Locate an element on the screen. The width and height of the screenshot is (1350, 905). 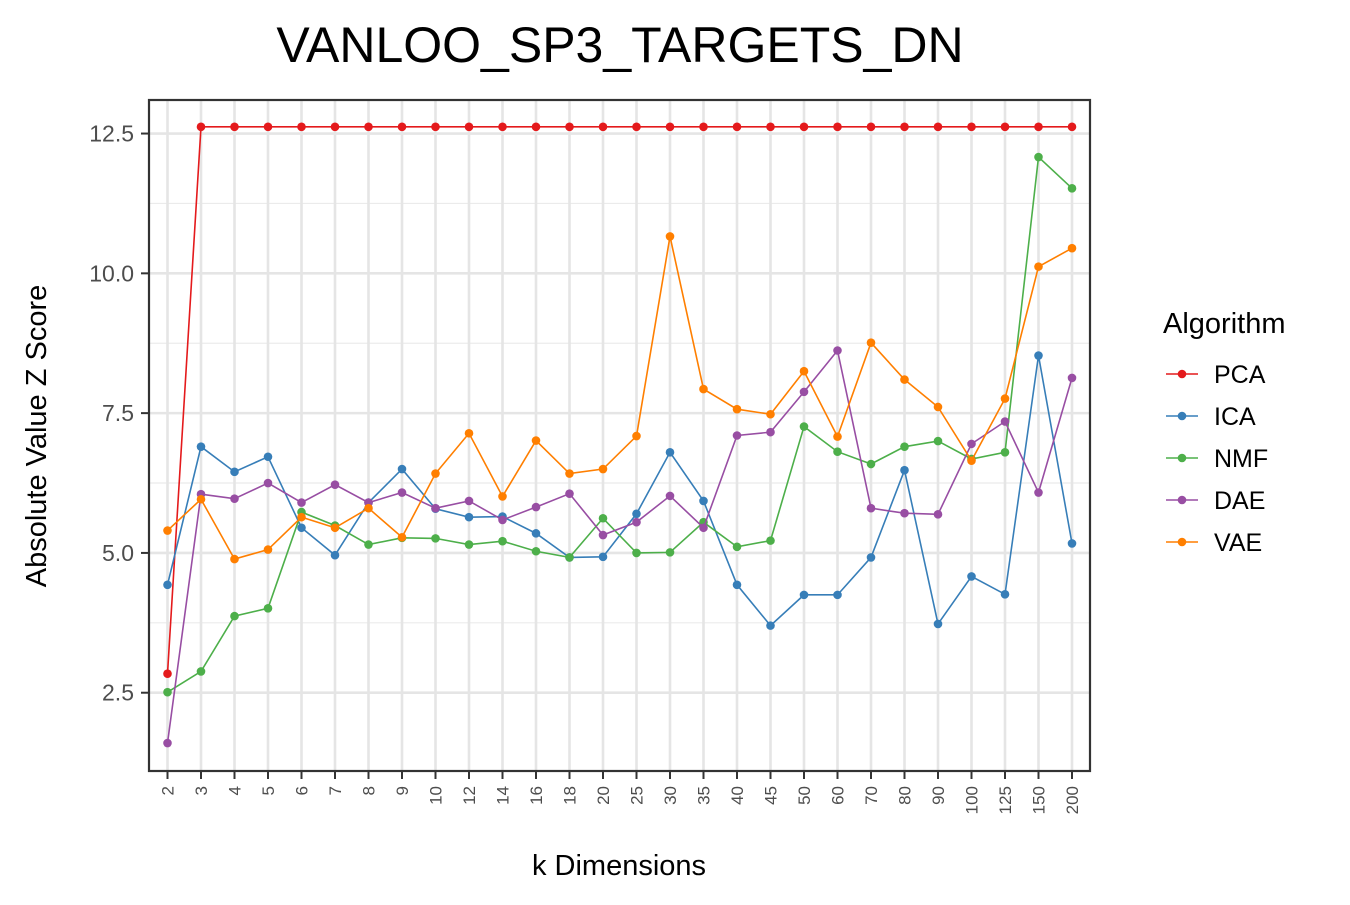
x-tick-label: 7 is located at coordinates (335, 790).